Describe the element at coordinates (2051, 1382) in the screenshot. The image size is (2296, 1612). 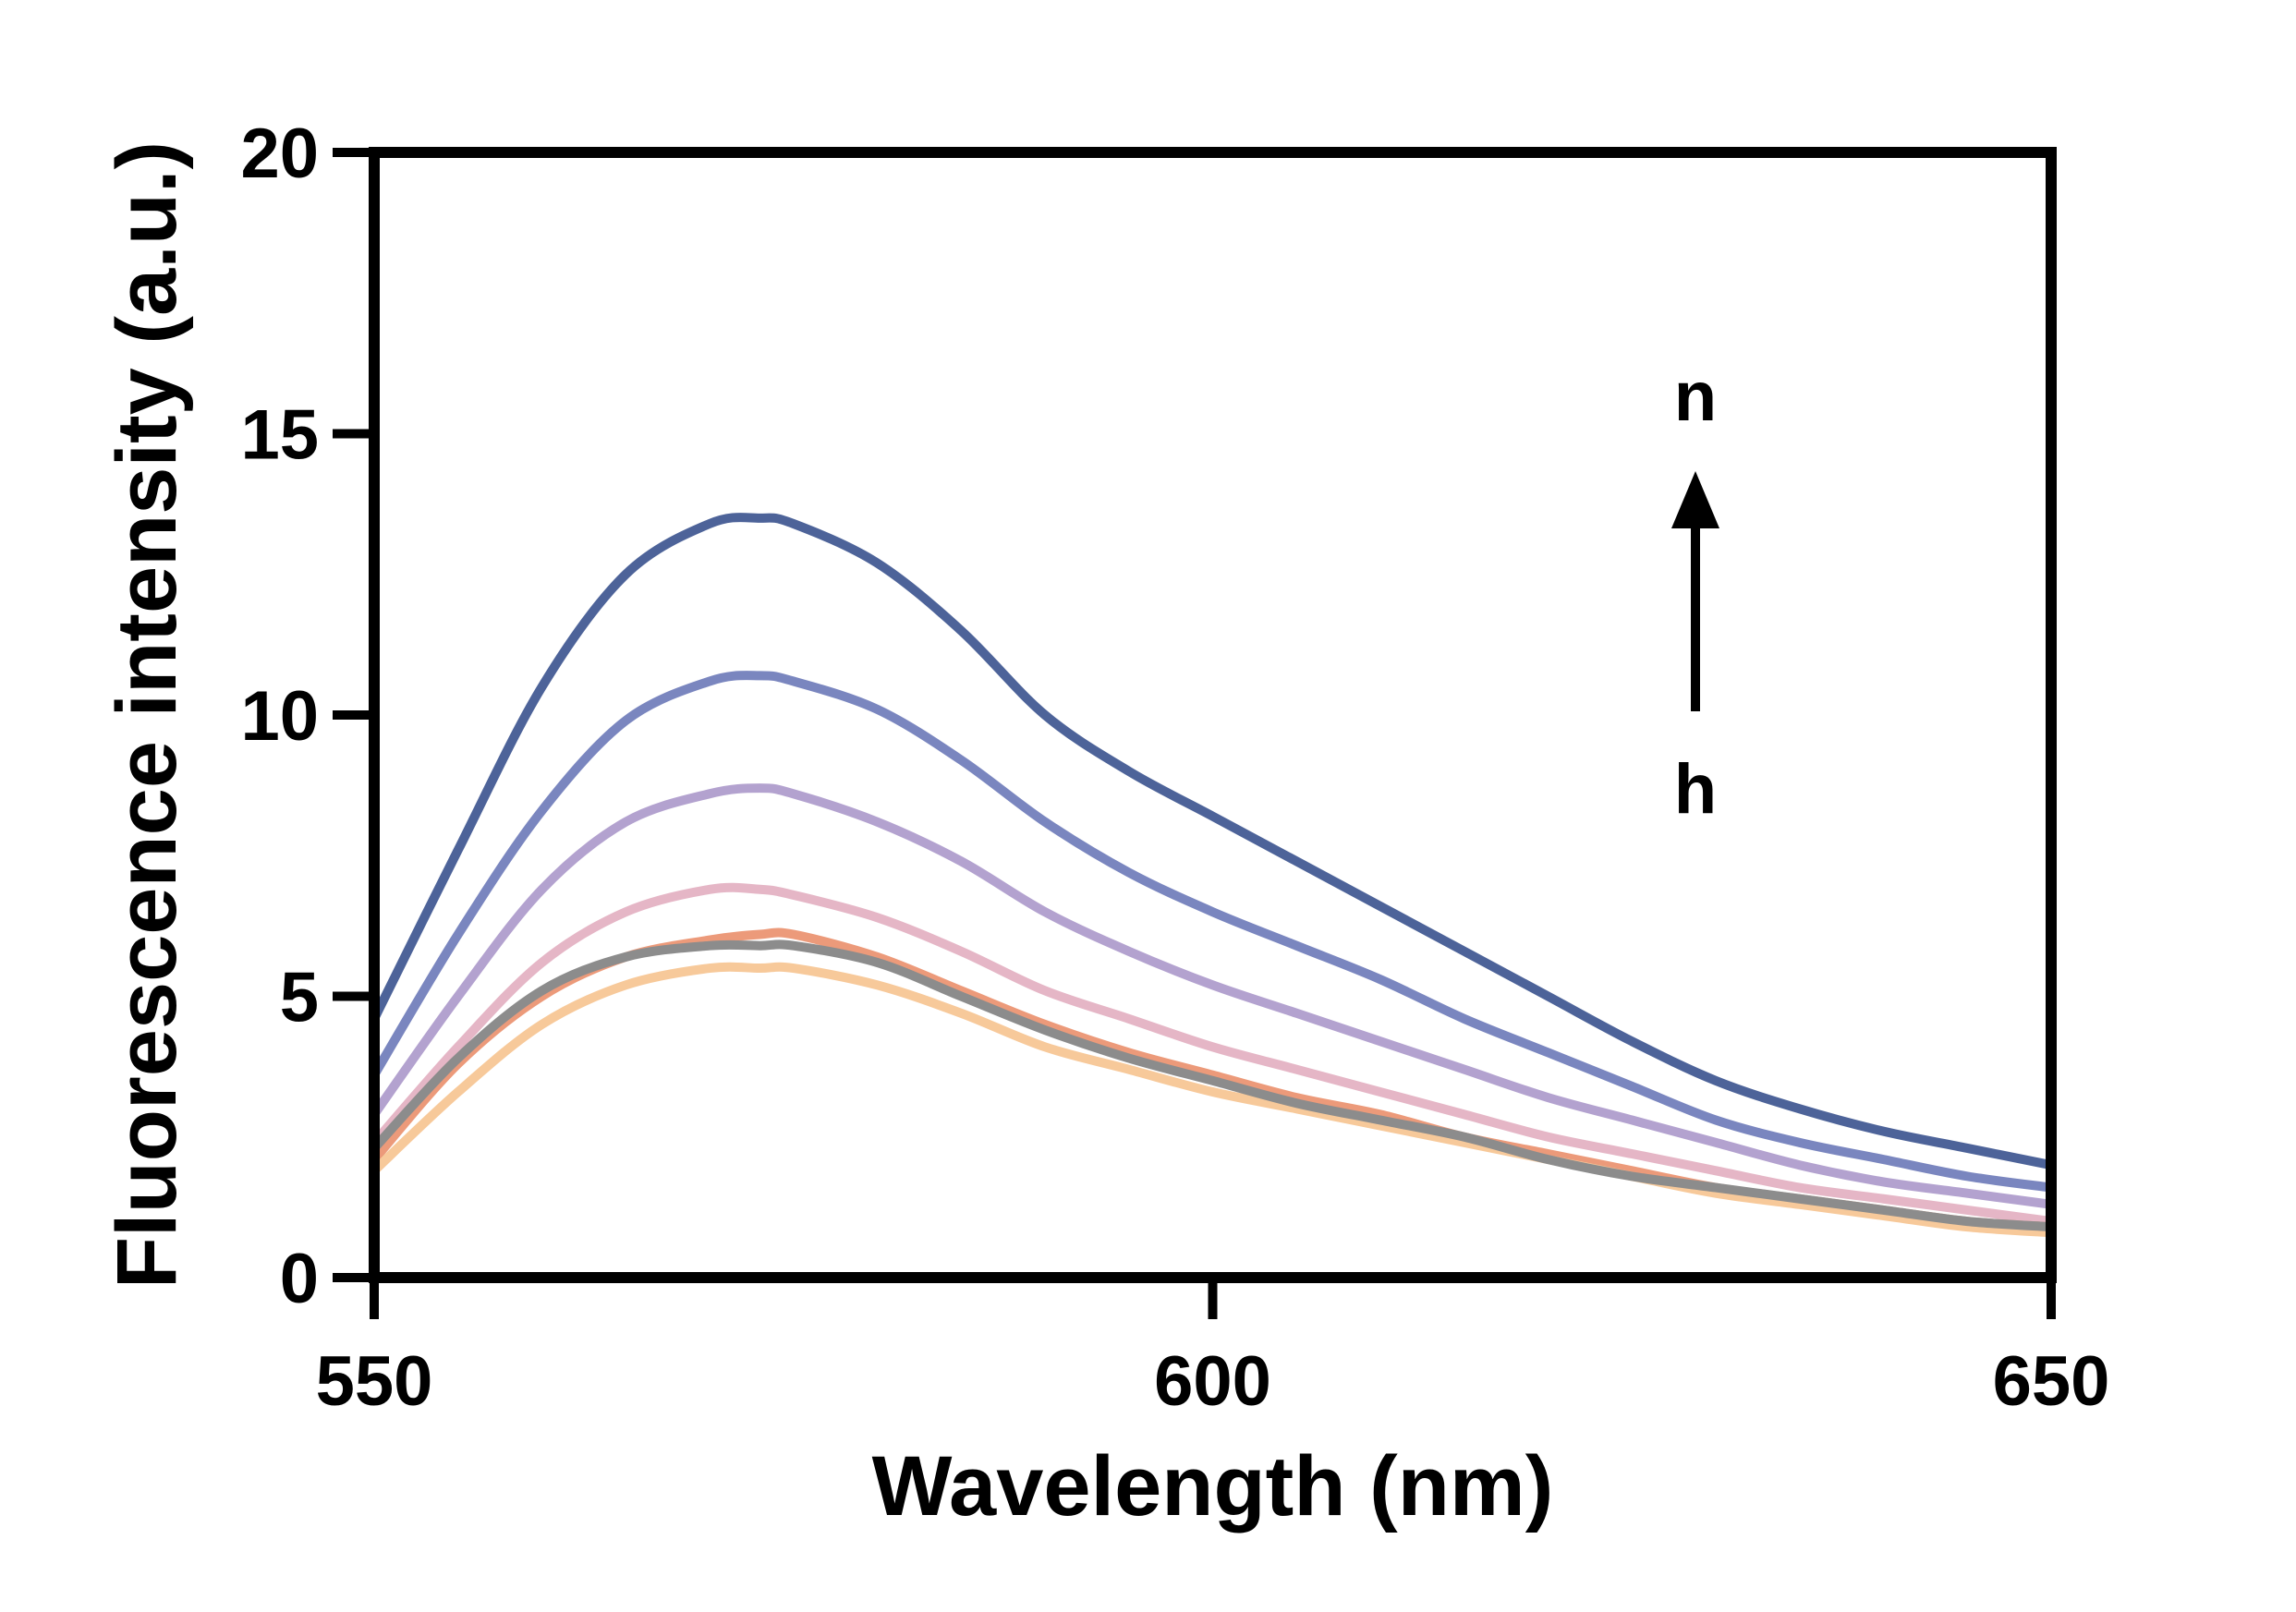
I see `x-tick-label: 650` at that location.